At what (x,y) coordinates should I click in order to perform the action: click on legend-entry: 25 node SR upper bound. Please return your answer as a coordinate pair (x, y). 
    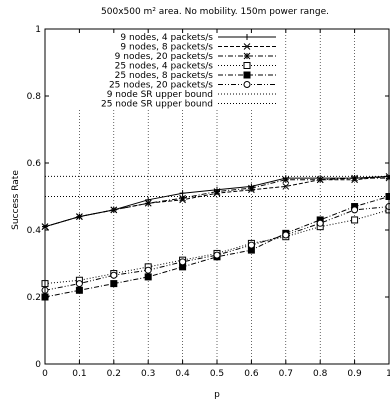
    Looking at the image, I should click on (188, 105).